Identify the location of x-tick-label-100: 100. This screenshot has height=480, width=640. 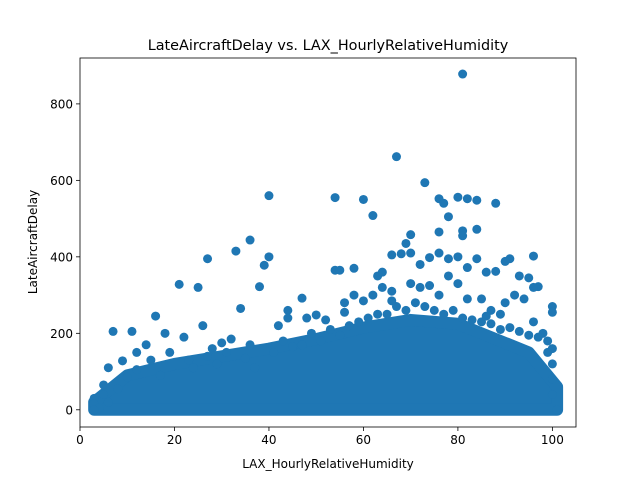
(552, 440).